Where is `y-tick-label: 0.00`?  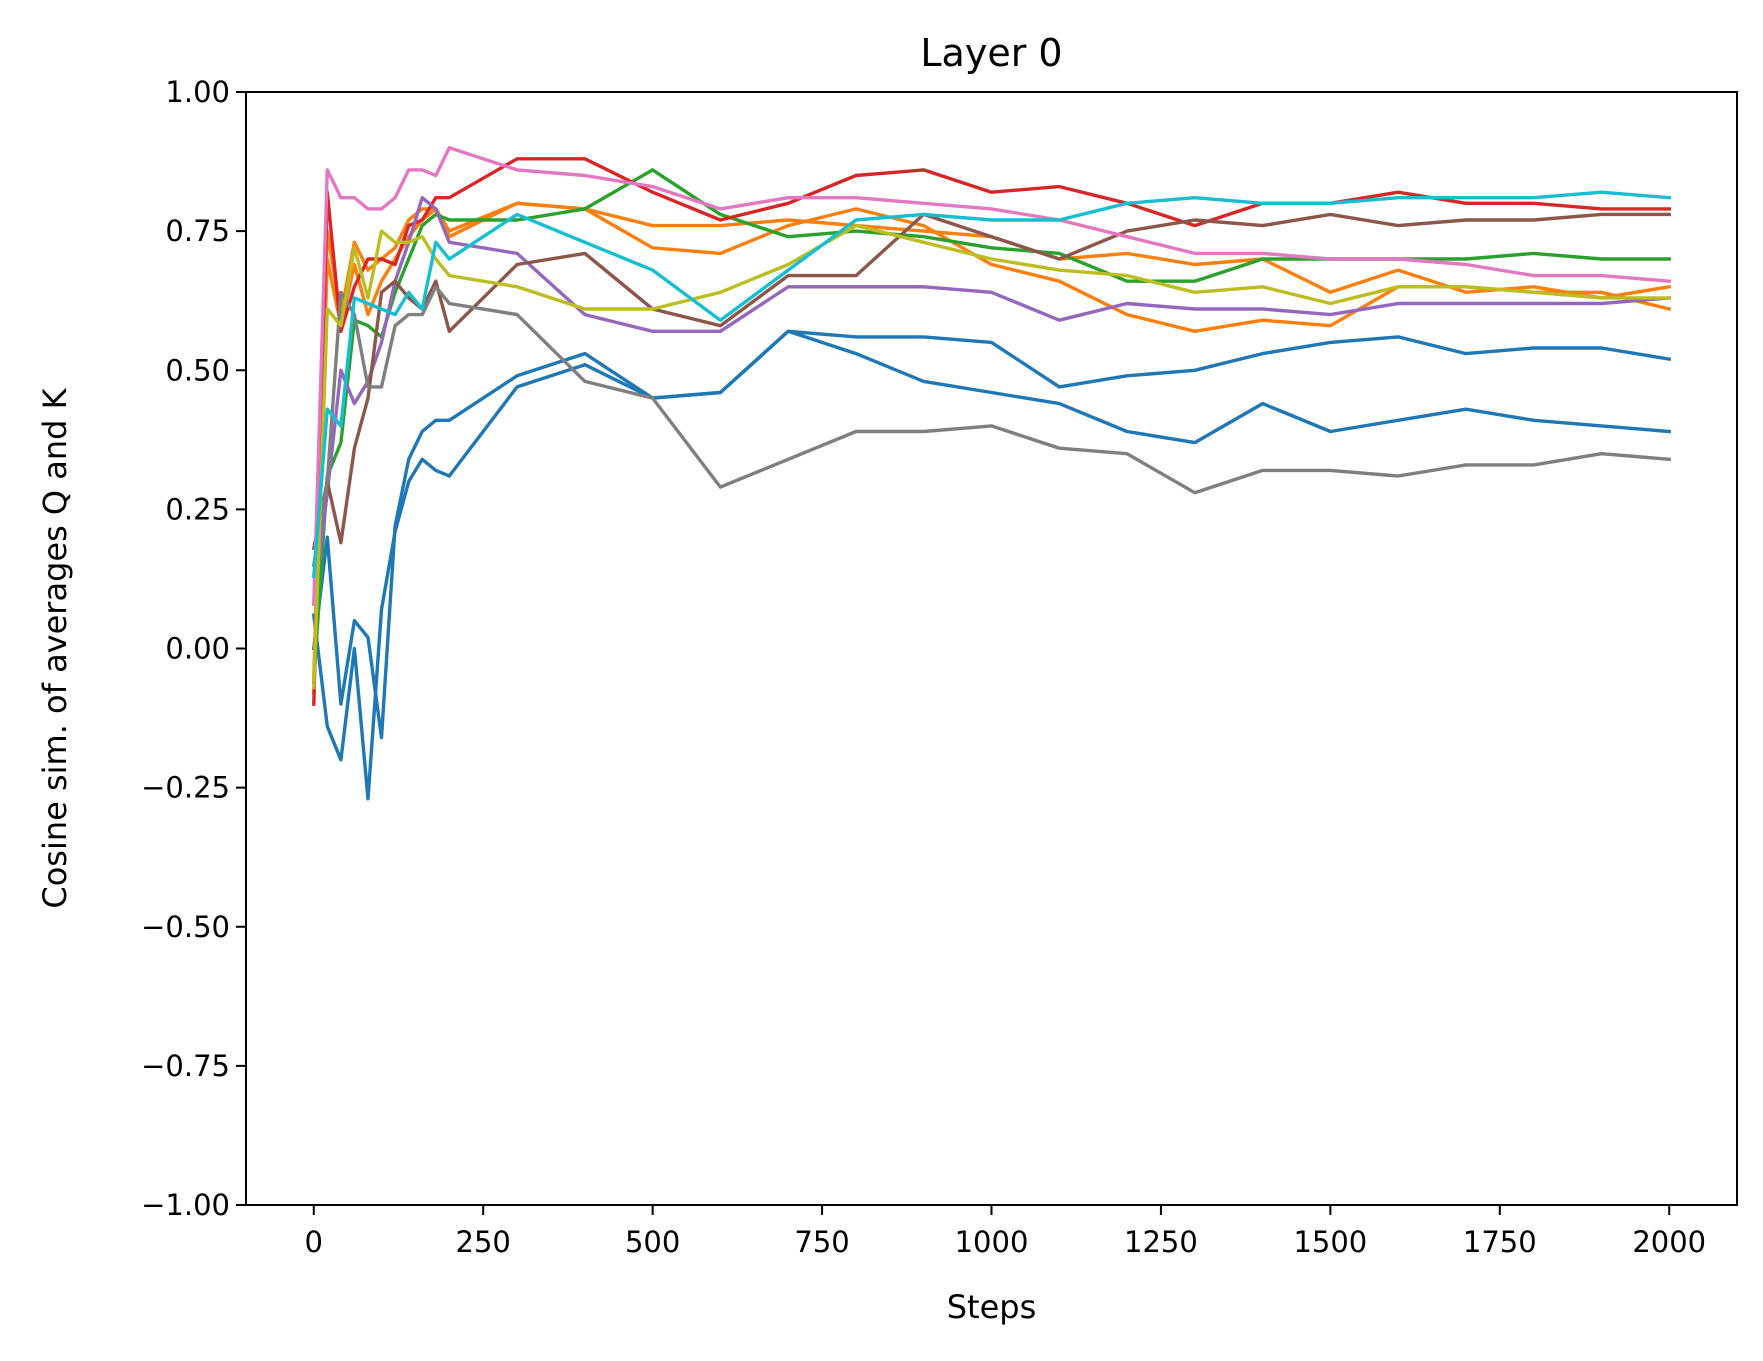 y-tick-label: 0.00 is located at coordinates (197, 649).